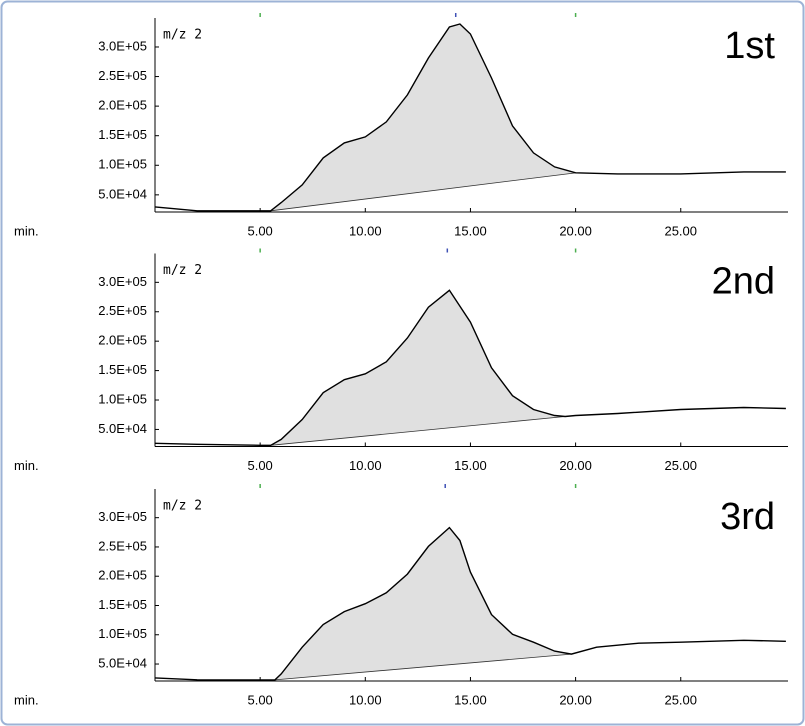 This screenshot has height=726, width=805. What do you see at coordinates (743, 282) in the screenshot?
I see `run-label: 2nd` at bounding box center [743, 282].